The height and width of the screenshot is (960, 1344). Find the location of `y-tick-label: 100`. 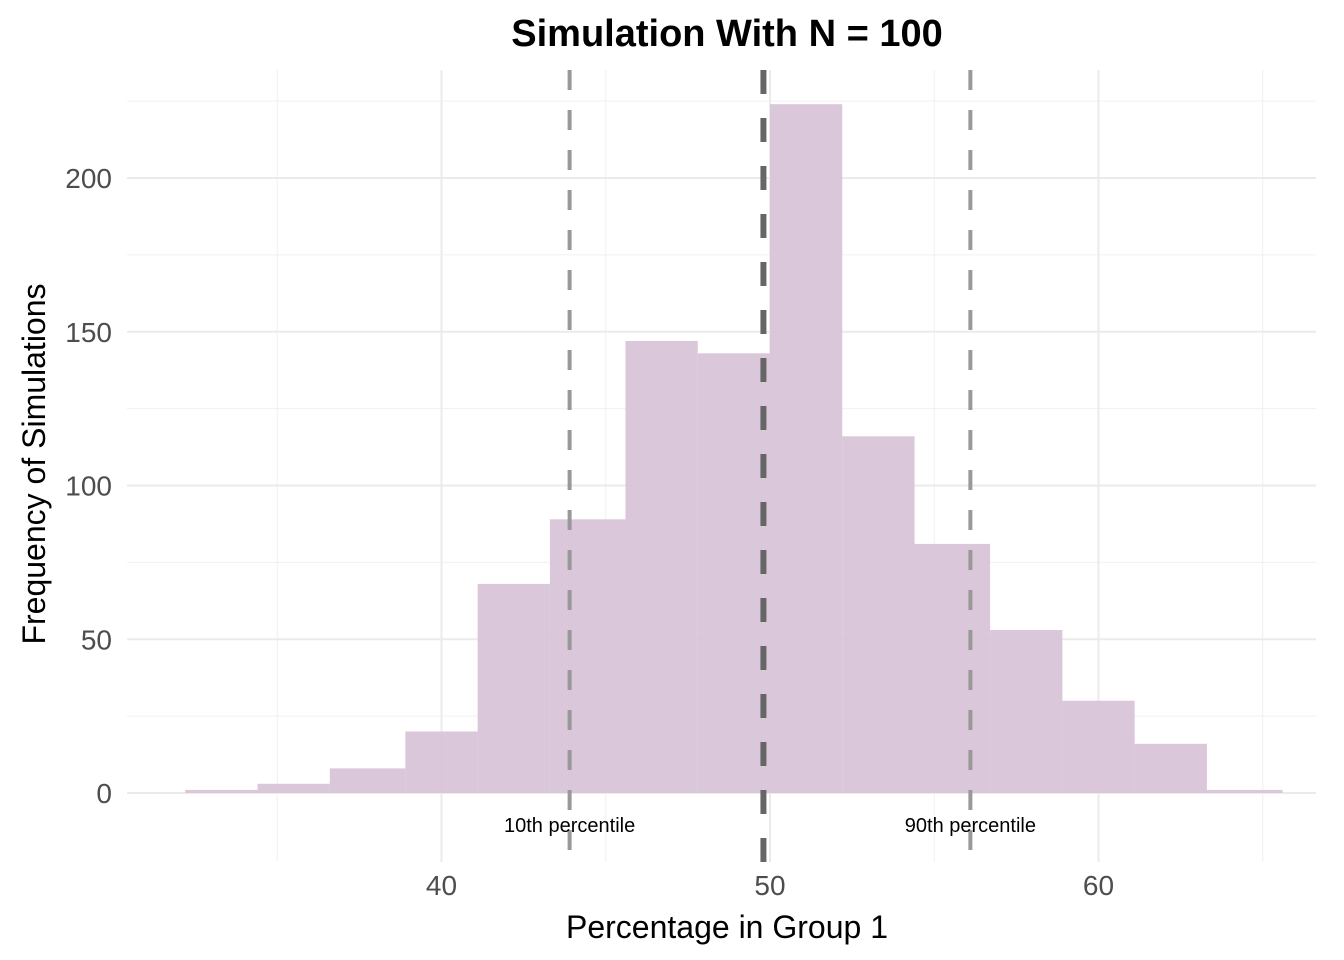

y-tick-label: 100 is located at coordinates (88, 486).